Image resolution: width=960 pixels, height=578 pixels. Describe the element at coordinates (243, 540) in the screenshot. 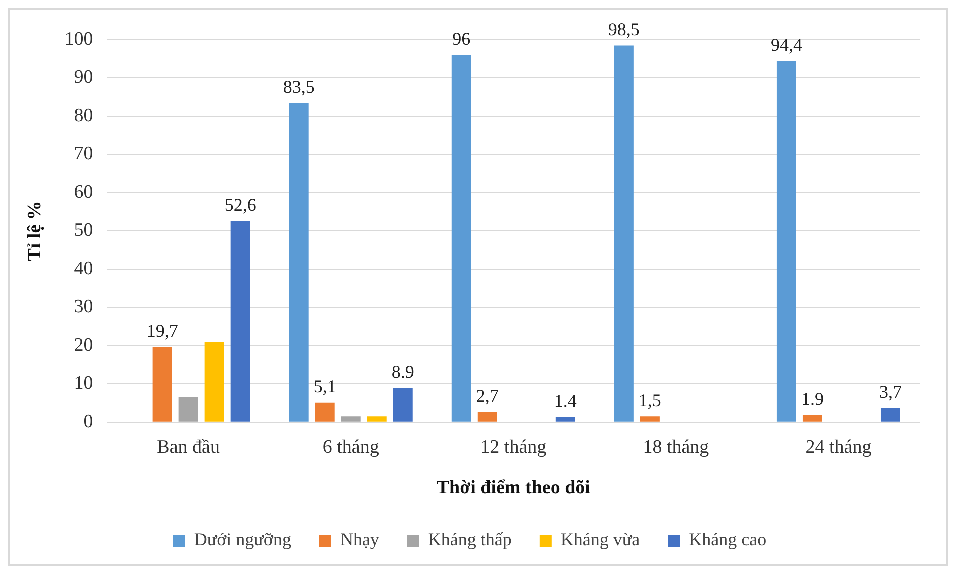

I see `legend-label: Dưới ngưỡng` at that location.